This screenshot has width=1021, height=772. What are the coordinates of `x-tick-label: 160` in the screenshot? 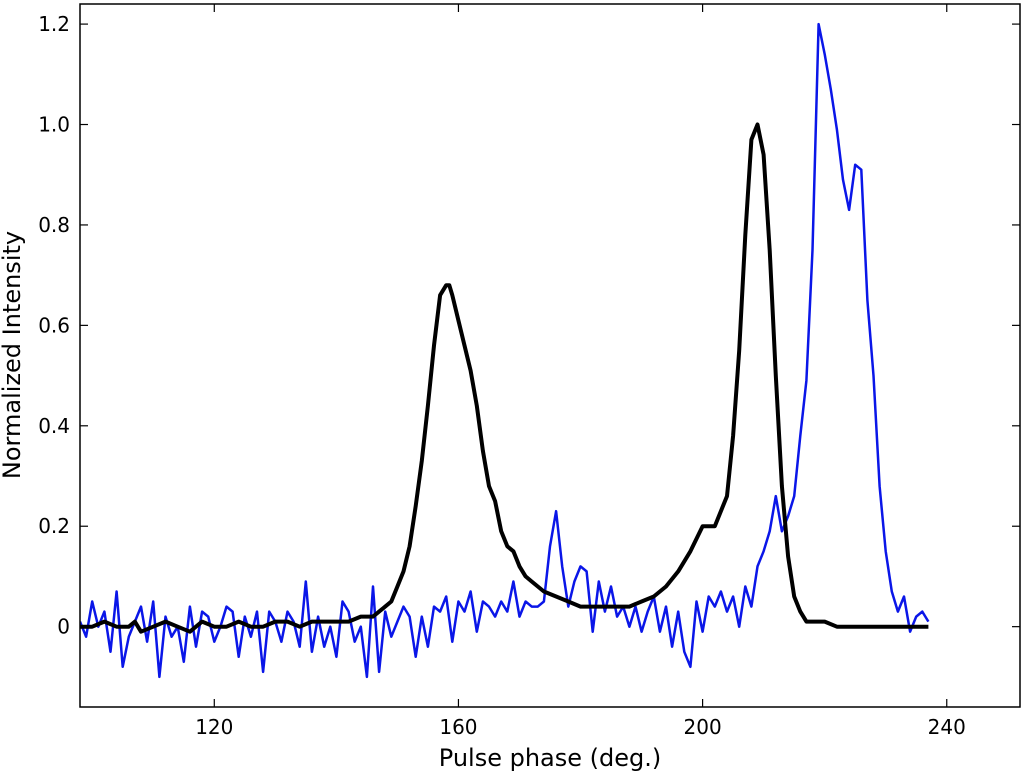 It's located at (458, 727).